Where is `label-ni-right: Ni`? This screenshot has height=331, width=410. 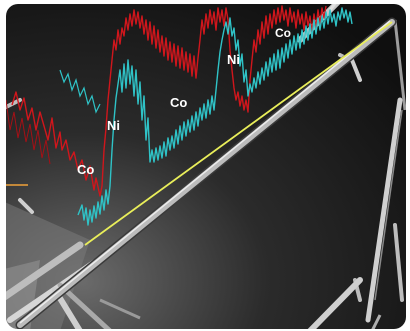 label-ni-right: Ni is located at coordinates (233, 59).